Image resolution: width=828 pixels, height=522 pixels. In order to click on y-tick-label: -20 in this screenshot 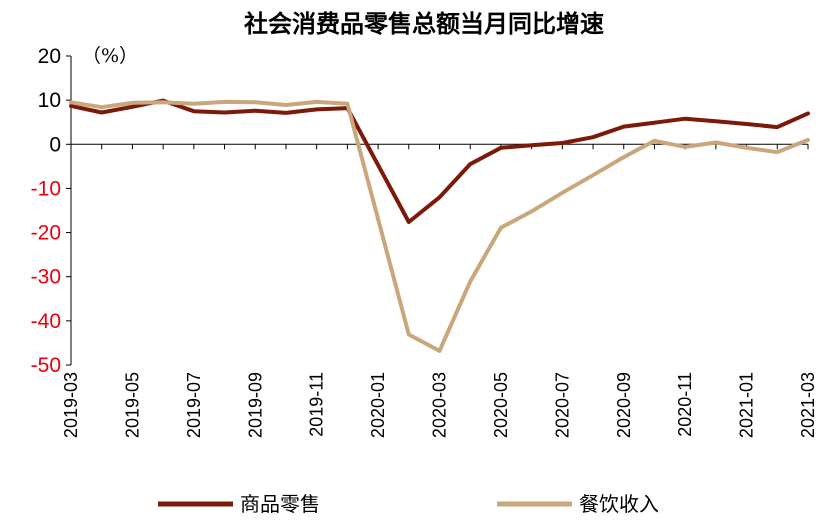, I will do `click(46, 233)`.